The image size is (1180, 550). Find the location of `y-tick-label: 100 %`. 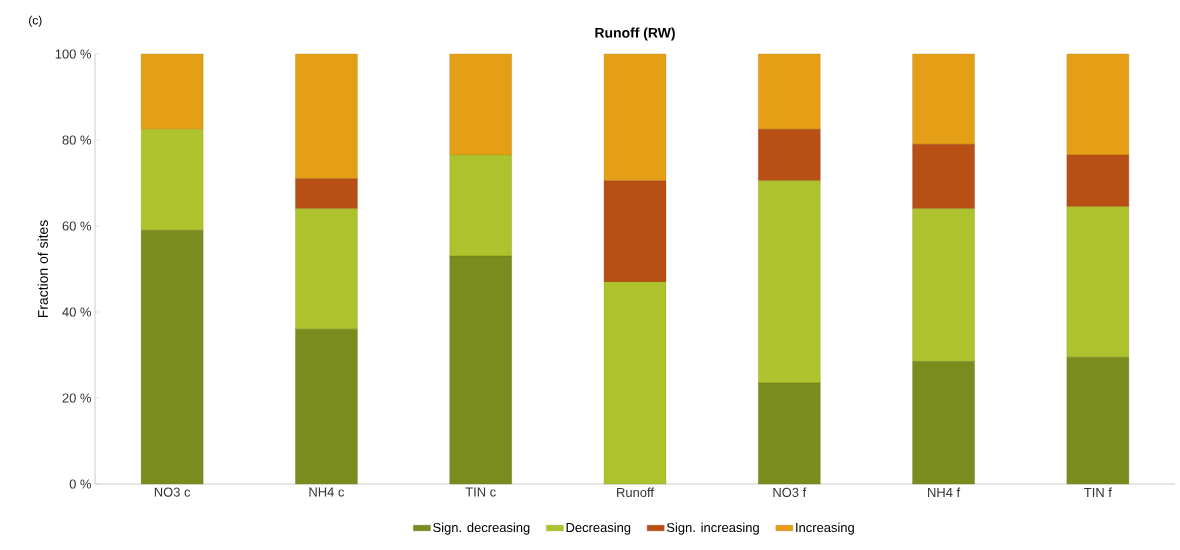

y-tick-label: 100 % is located at coordinates (73, 54).